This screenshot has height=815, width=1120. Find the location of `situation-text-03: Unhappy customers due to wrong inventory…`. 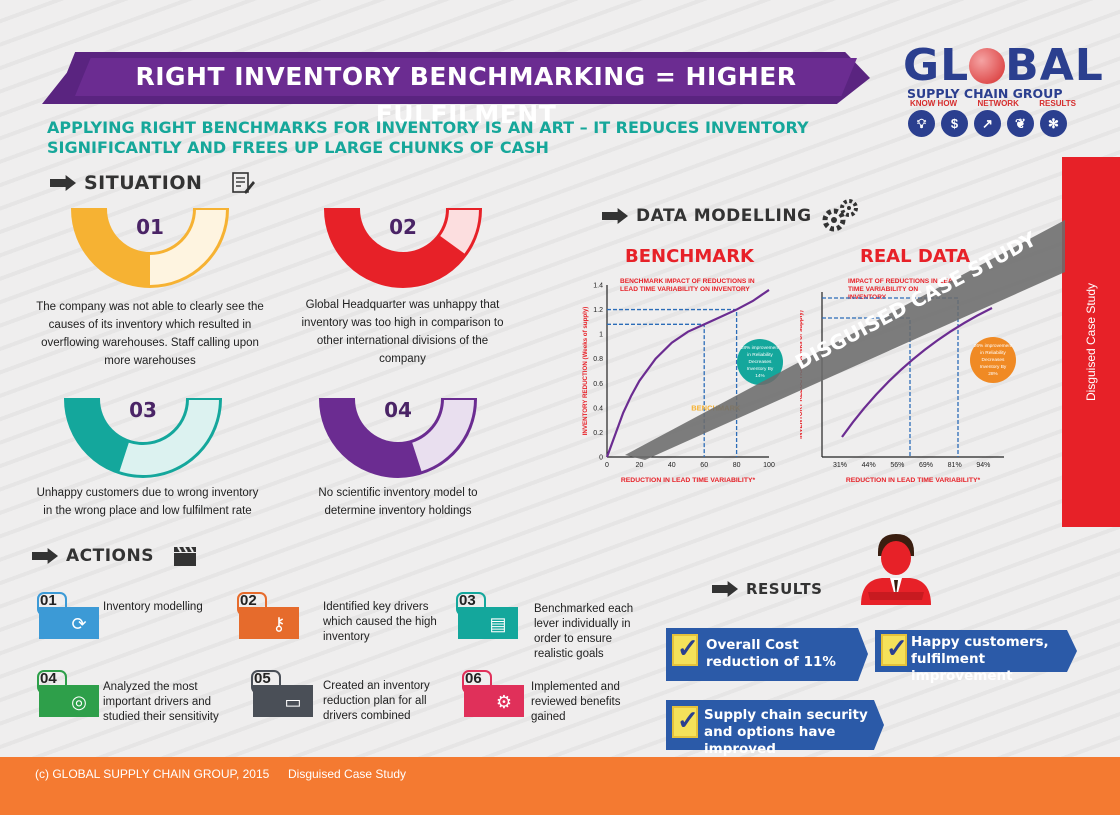

situation-text-03: Unhappy customers due to wrong inventory… is located at coordinates (147, 502).